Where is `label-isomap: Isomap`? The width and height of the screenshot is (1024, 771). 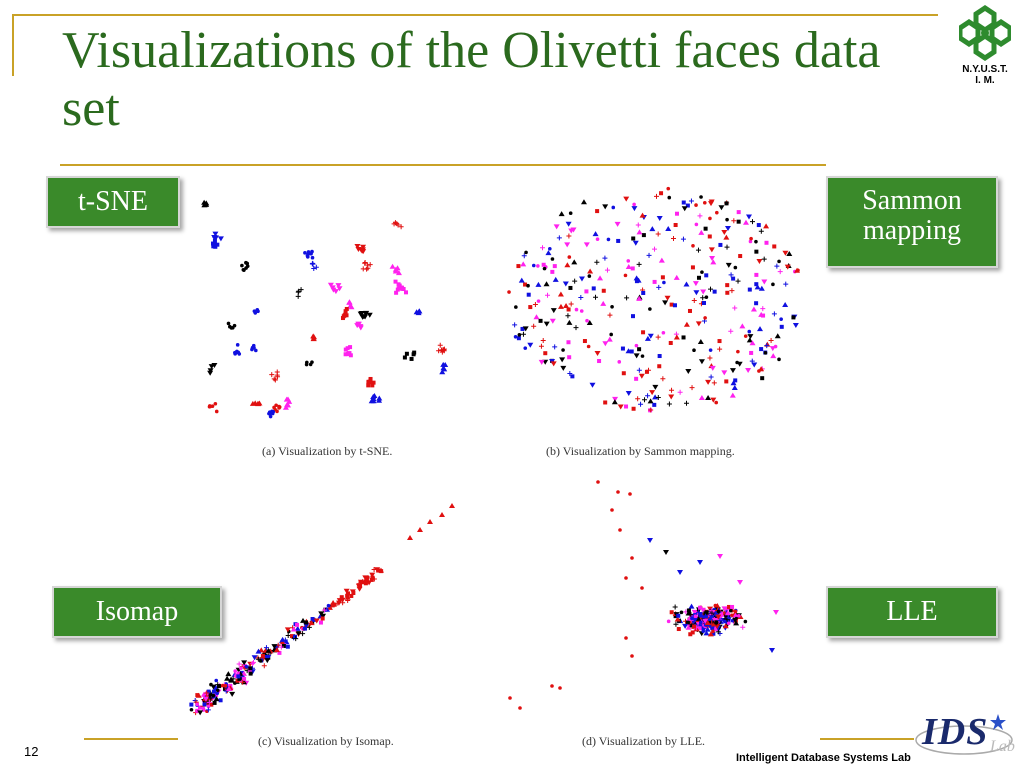
label-isomap: Isomap is located at coordinates (137, 612).